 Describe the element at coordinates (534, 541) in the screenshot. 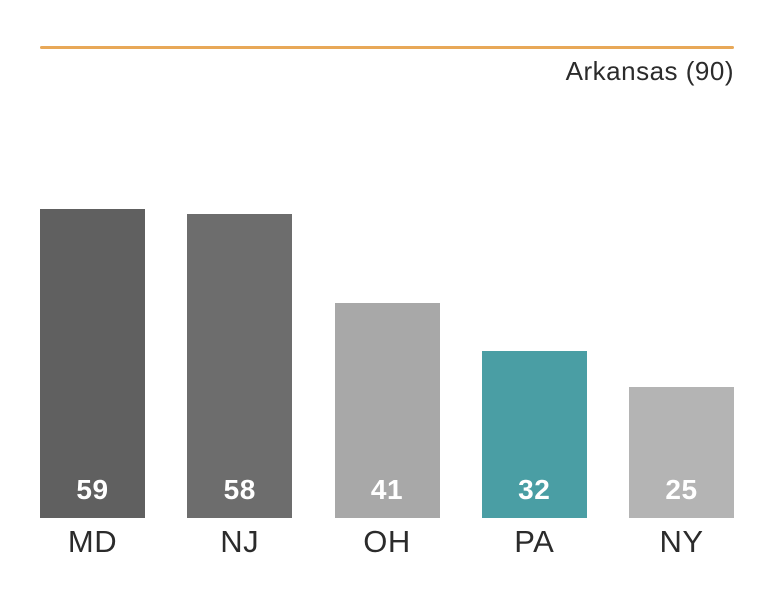

I see `bar-label-pa: PA` at that location.